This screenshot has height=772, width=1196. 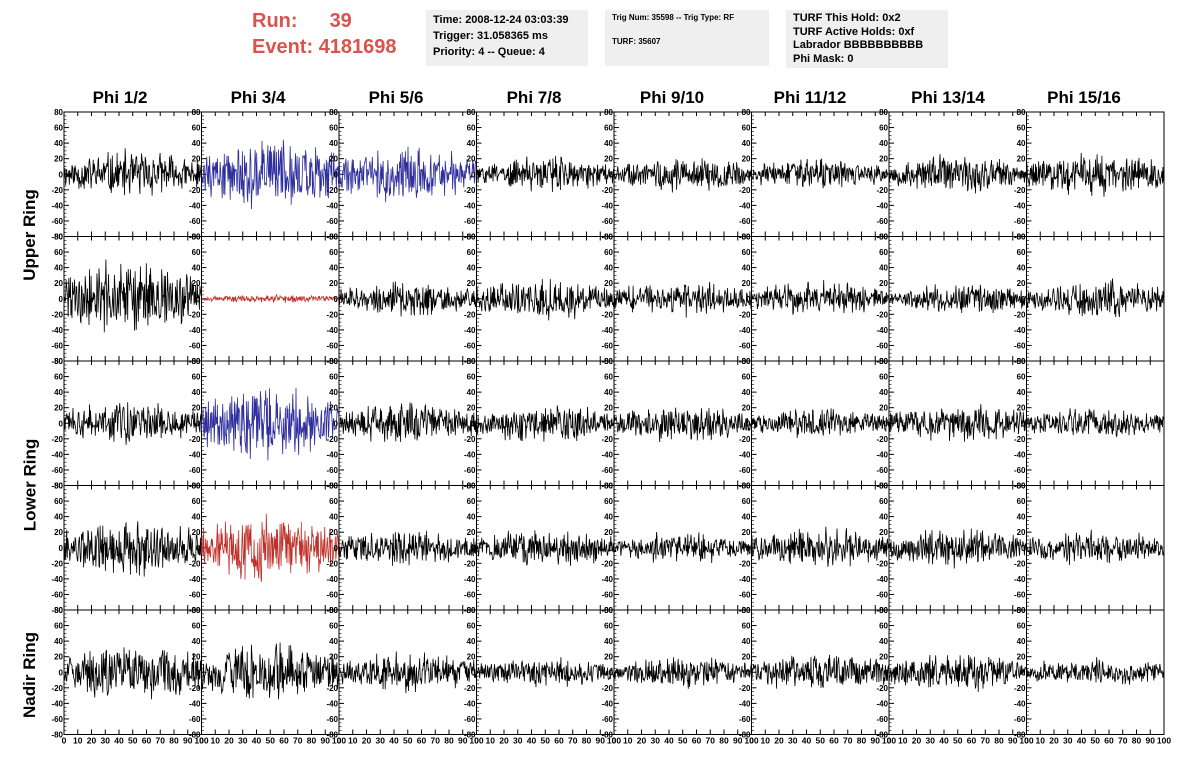 I want to click on trigger-text: Trigger: 31.058365 ms, so click(x=490, y=36).